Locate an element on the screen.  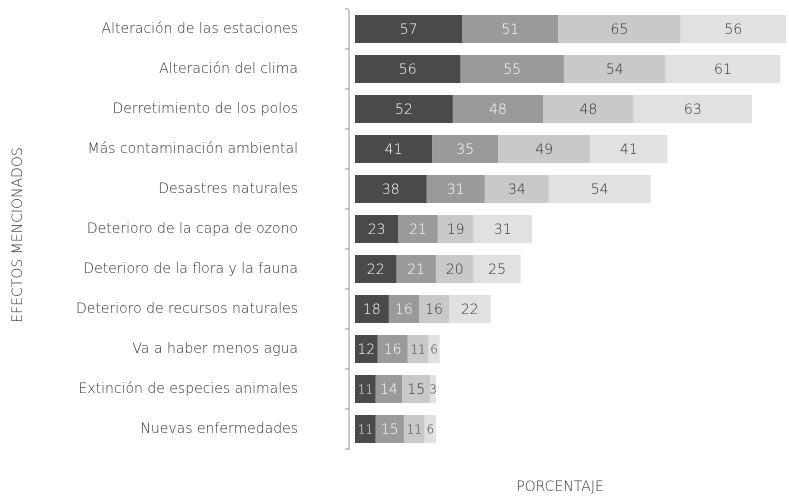
value-label: 23 is located at coordinates (377, 230).